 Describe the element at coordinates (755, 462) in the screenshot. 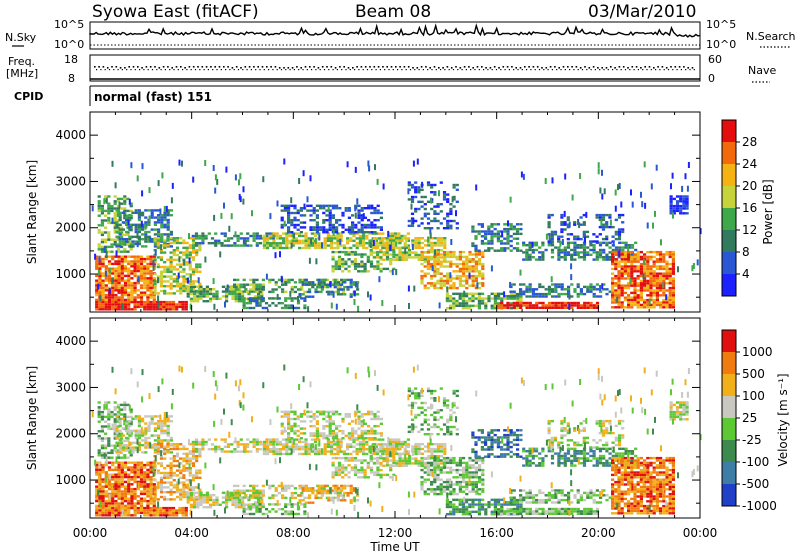

I see `velocity-colorbar-tick: -100` at that location.